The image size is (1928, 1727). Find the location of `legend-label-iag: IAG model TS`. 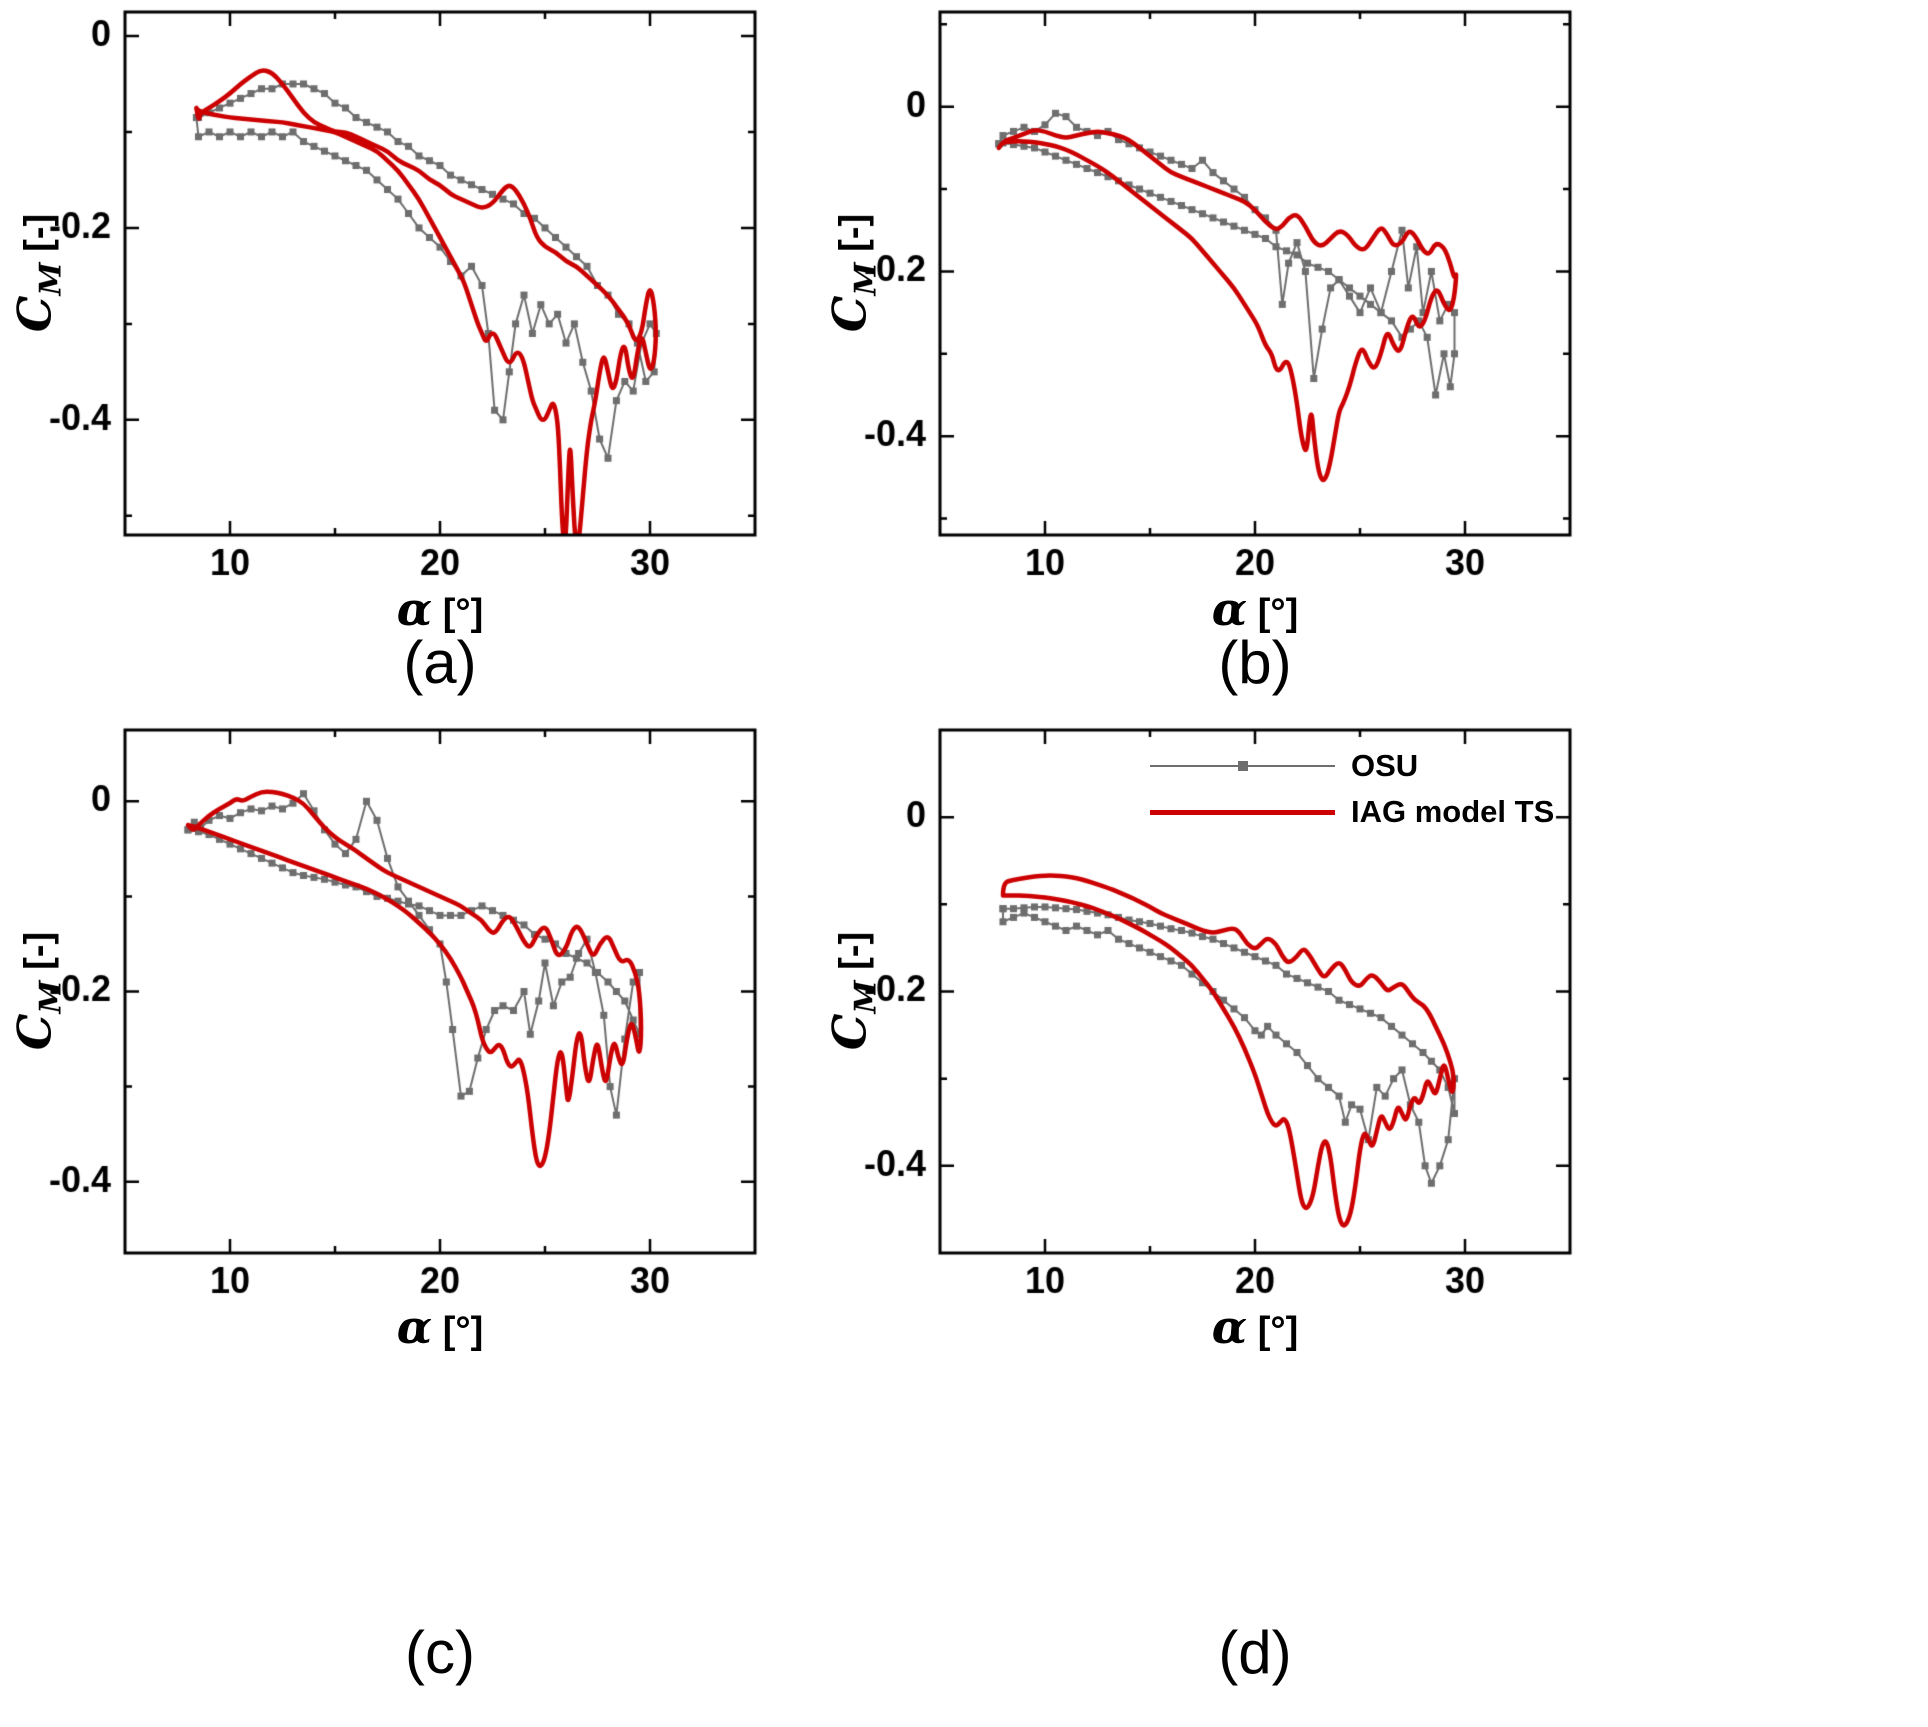

legend-label-iag: IAG model TS is located at coordinates (1453, 811).